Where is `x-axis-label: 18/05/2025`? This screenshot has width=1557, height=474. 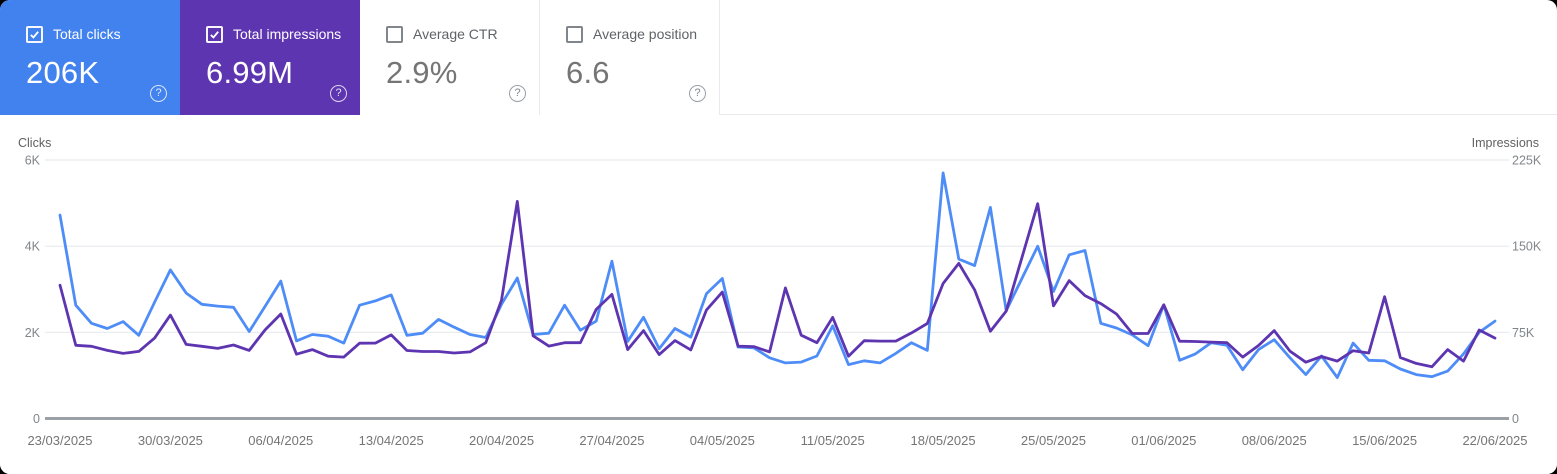 x-axis-label: 18/05/2025 is located at coordinates (943, 440).